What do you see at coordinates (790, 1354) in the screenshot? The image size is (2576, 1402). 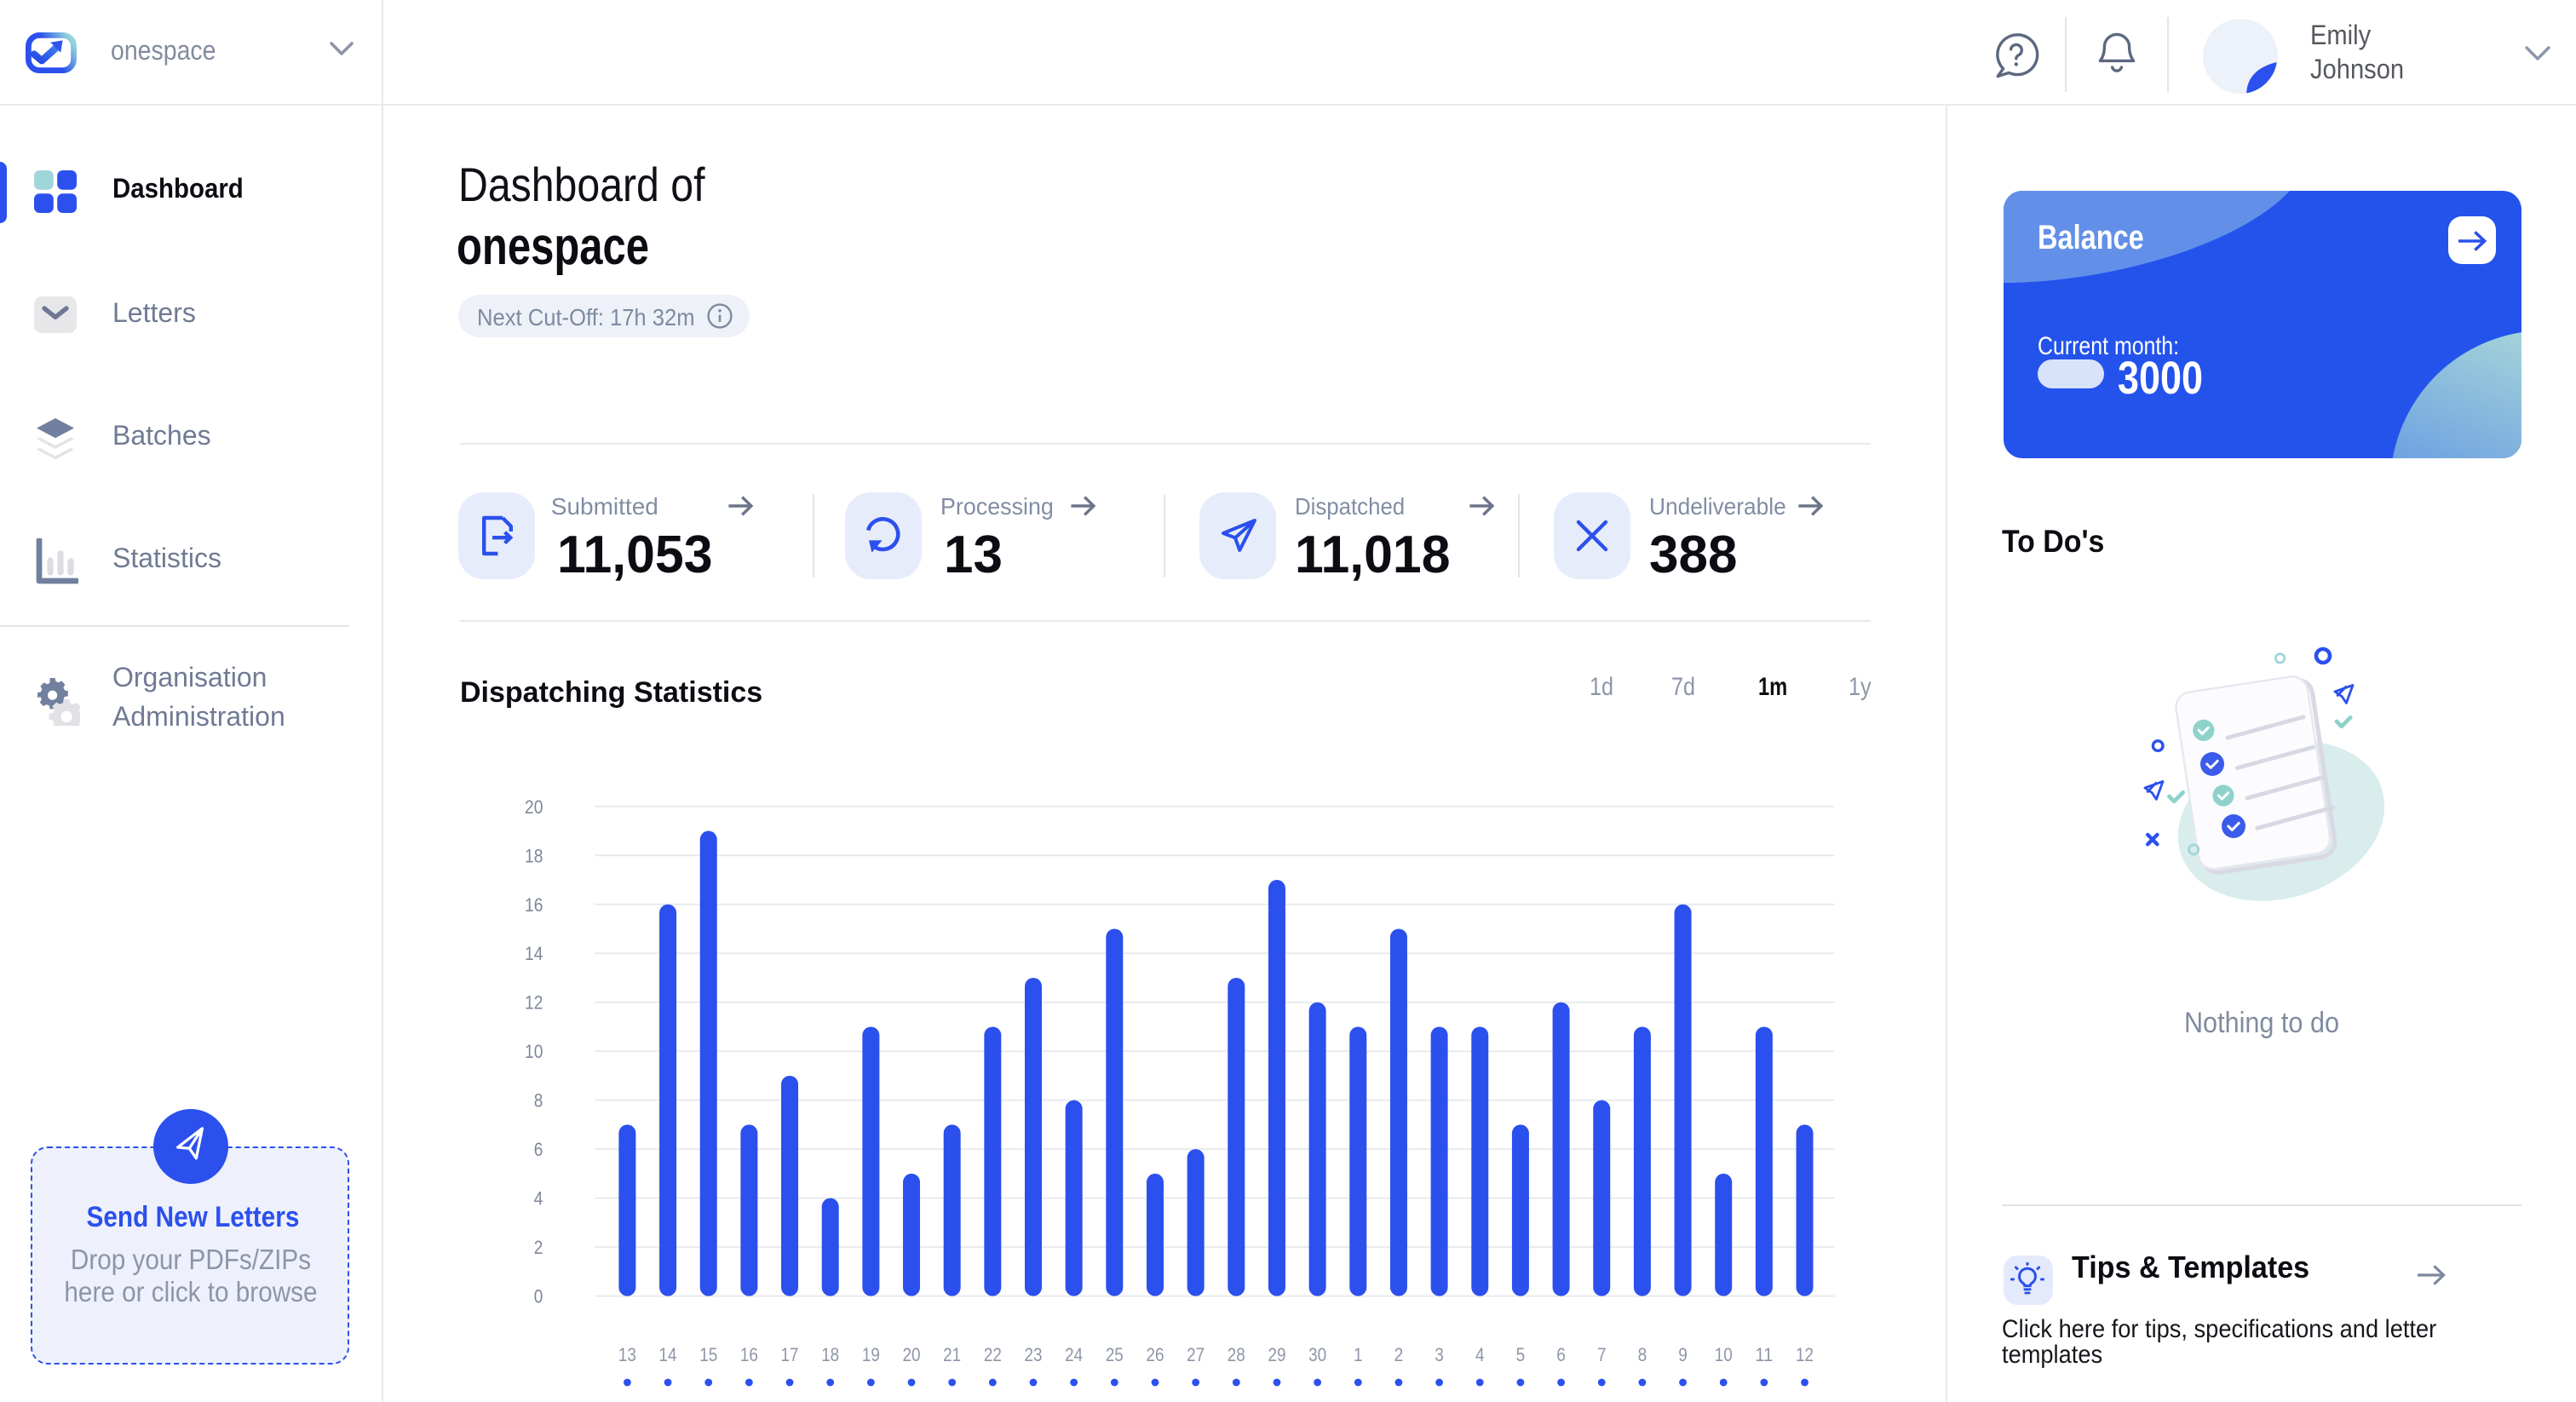 I see `svg-text: 17` at bounding box center [790, 1354].